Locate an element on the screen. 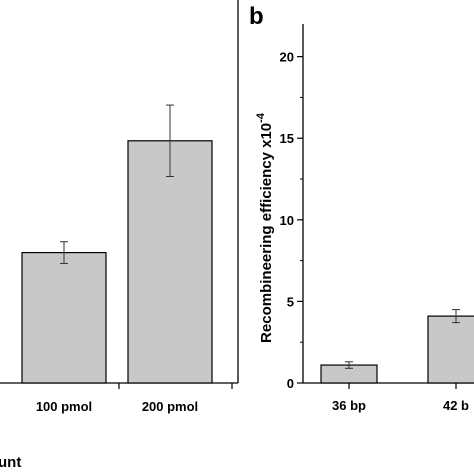 This screenshot has width=474, height=474. panel-b-label: b is located at coordinates (256, 16).